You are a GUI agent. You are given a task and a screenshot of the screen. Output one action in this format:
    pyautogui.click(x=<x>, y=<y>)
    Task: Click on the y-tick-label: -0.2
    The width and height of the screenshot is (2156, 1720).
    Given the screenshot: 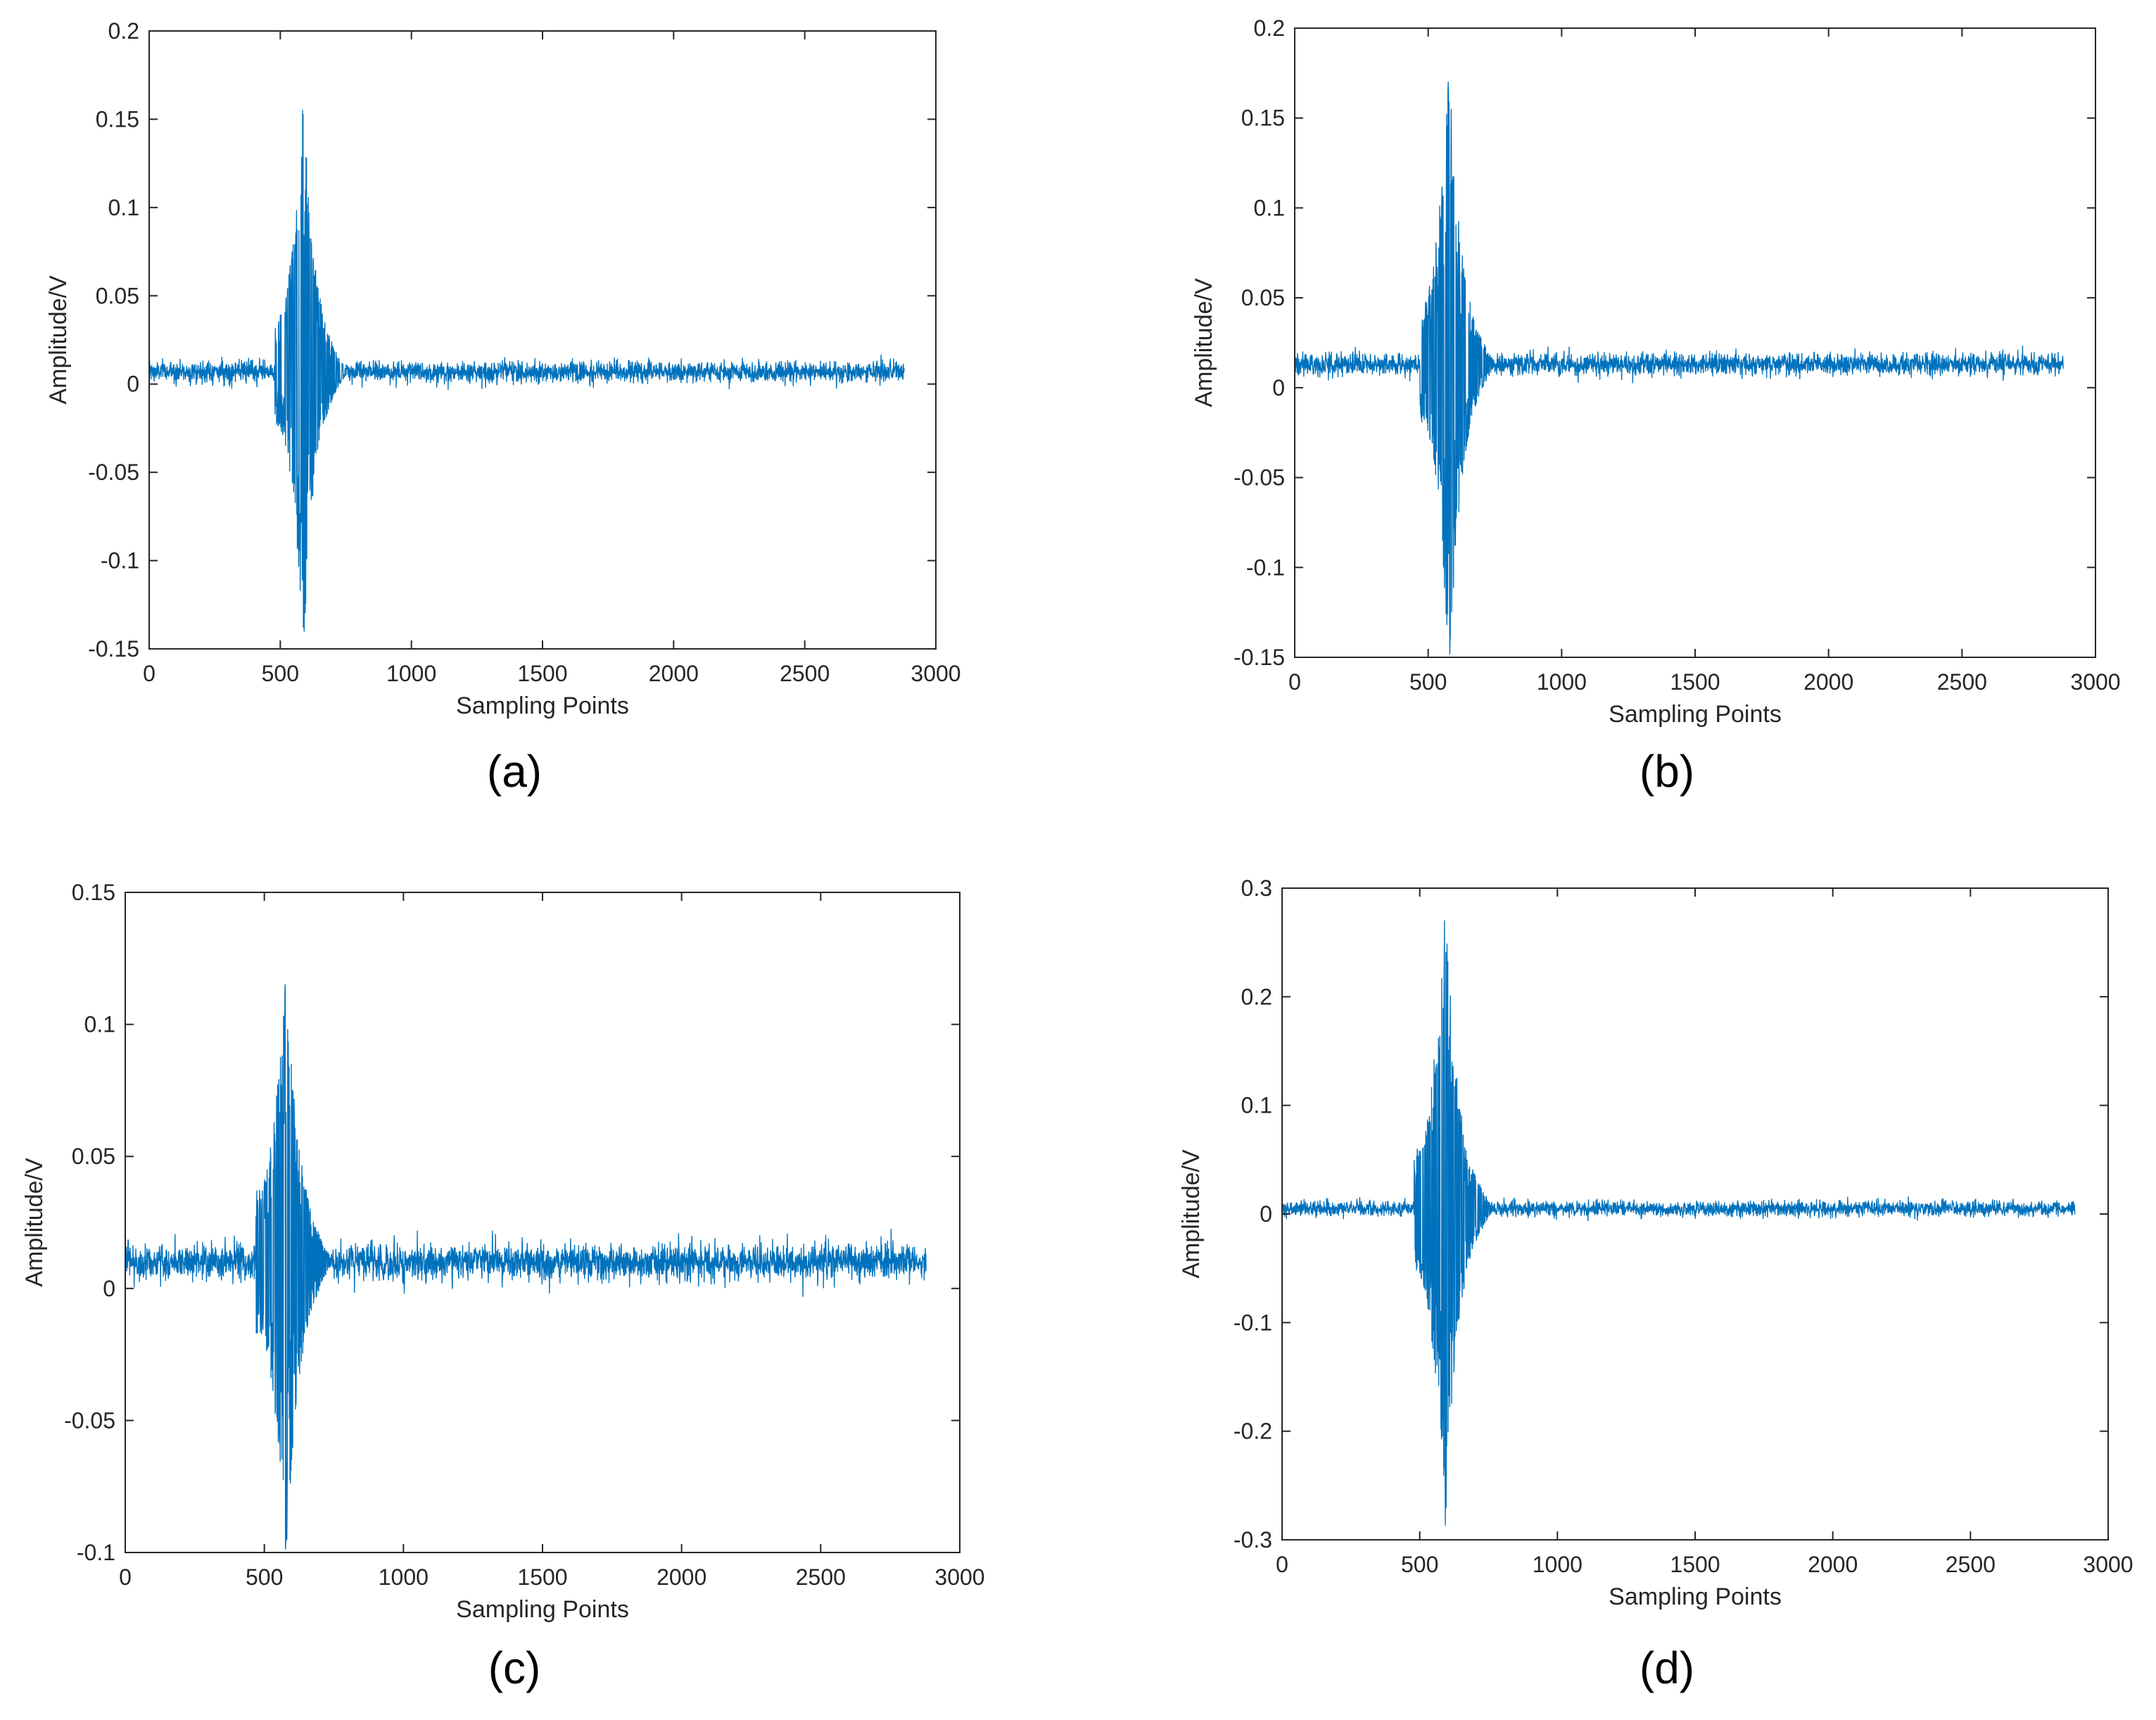 What is the action you would take?
    pyautogui.click(x=1253, y=1431)
    